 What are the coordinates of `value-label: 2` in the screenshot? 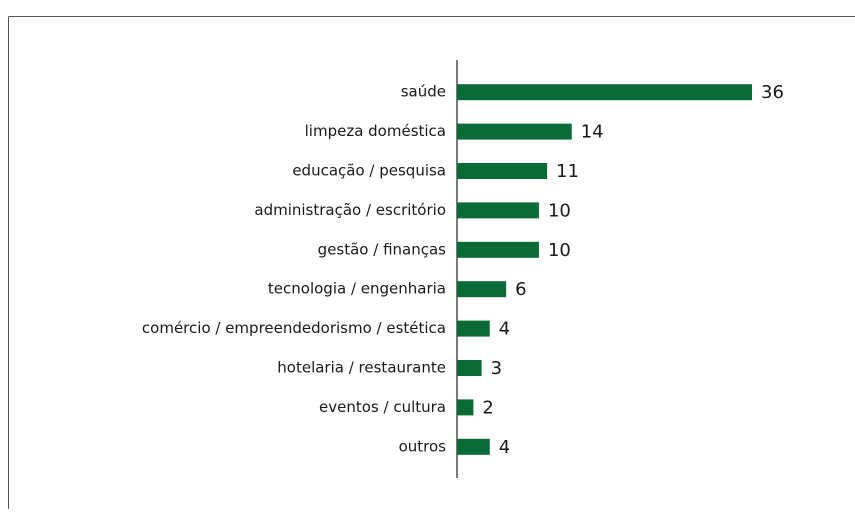 It's located at (487, 407).